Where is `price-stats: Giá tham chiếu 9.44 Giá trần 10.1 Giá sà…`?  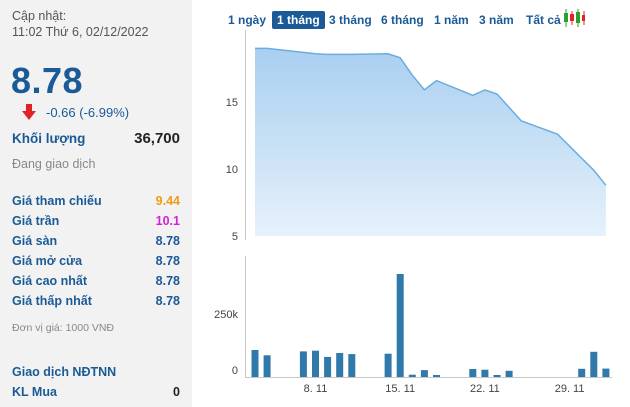 price-stats: Giá tham chiếu 9.44 Giá trần 10.1 Giá sà… is located at coordinates (96, 254).